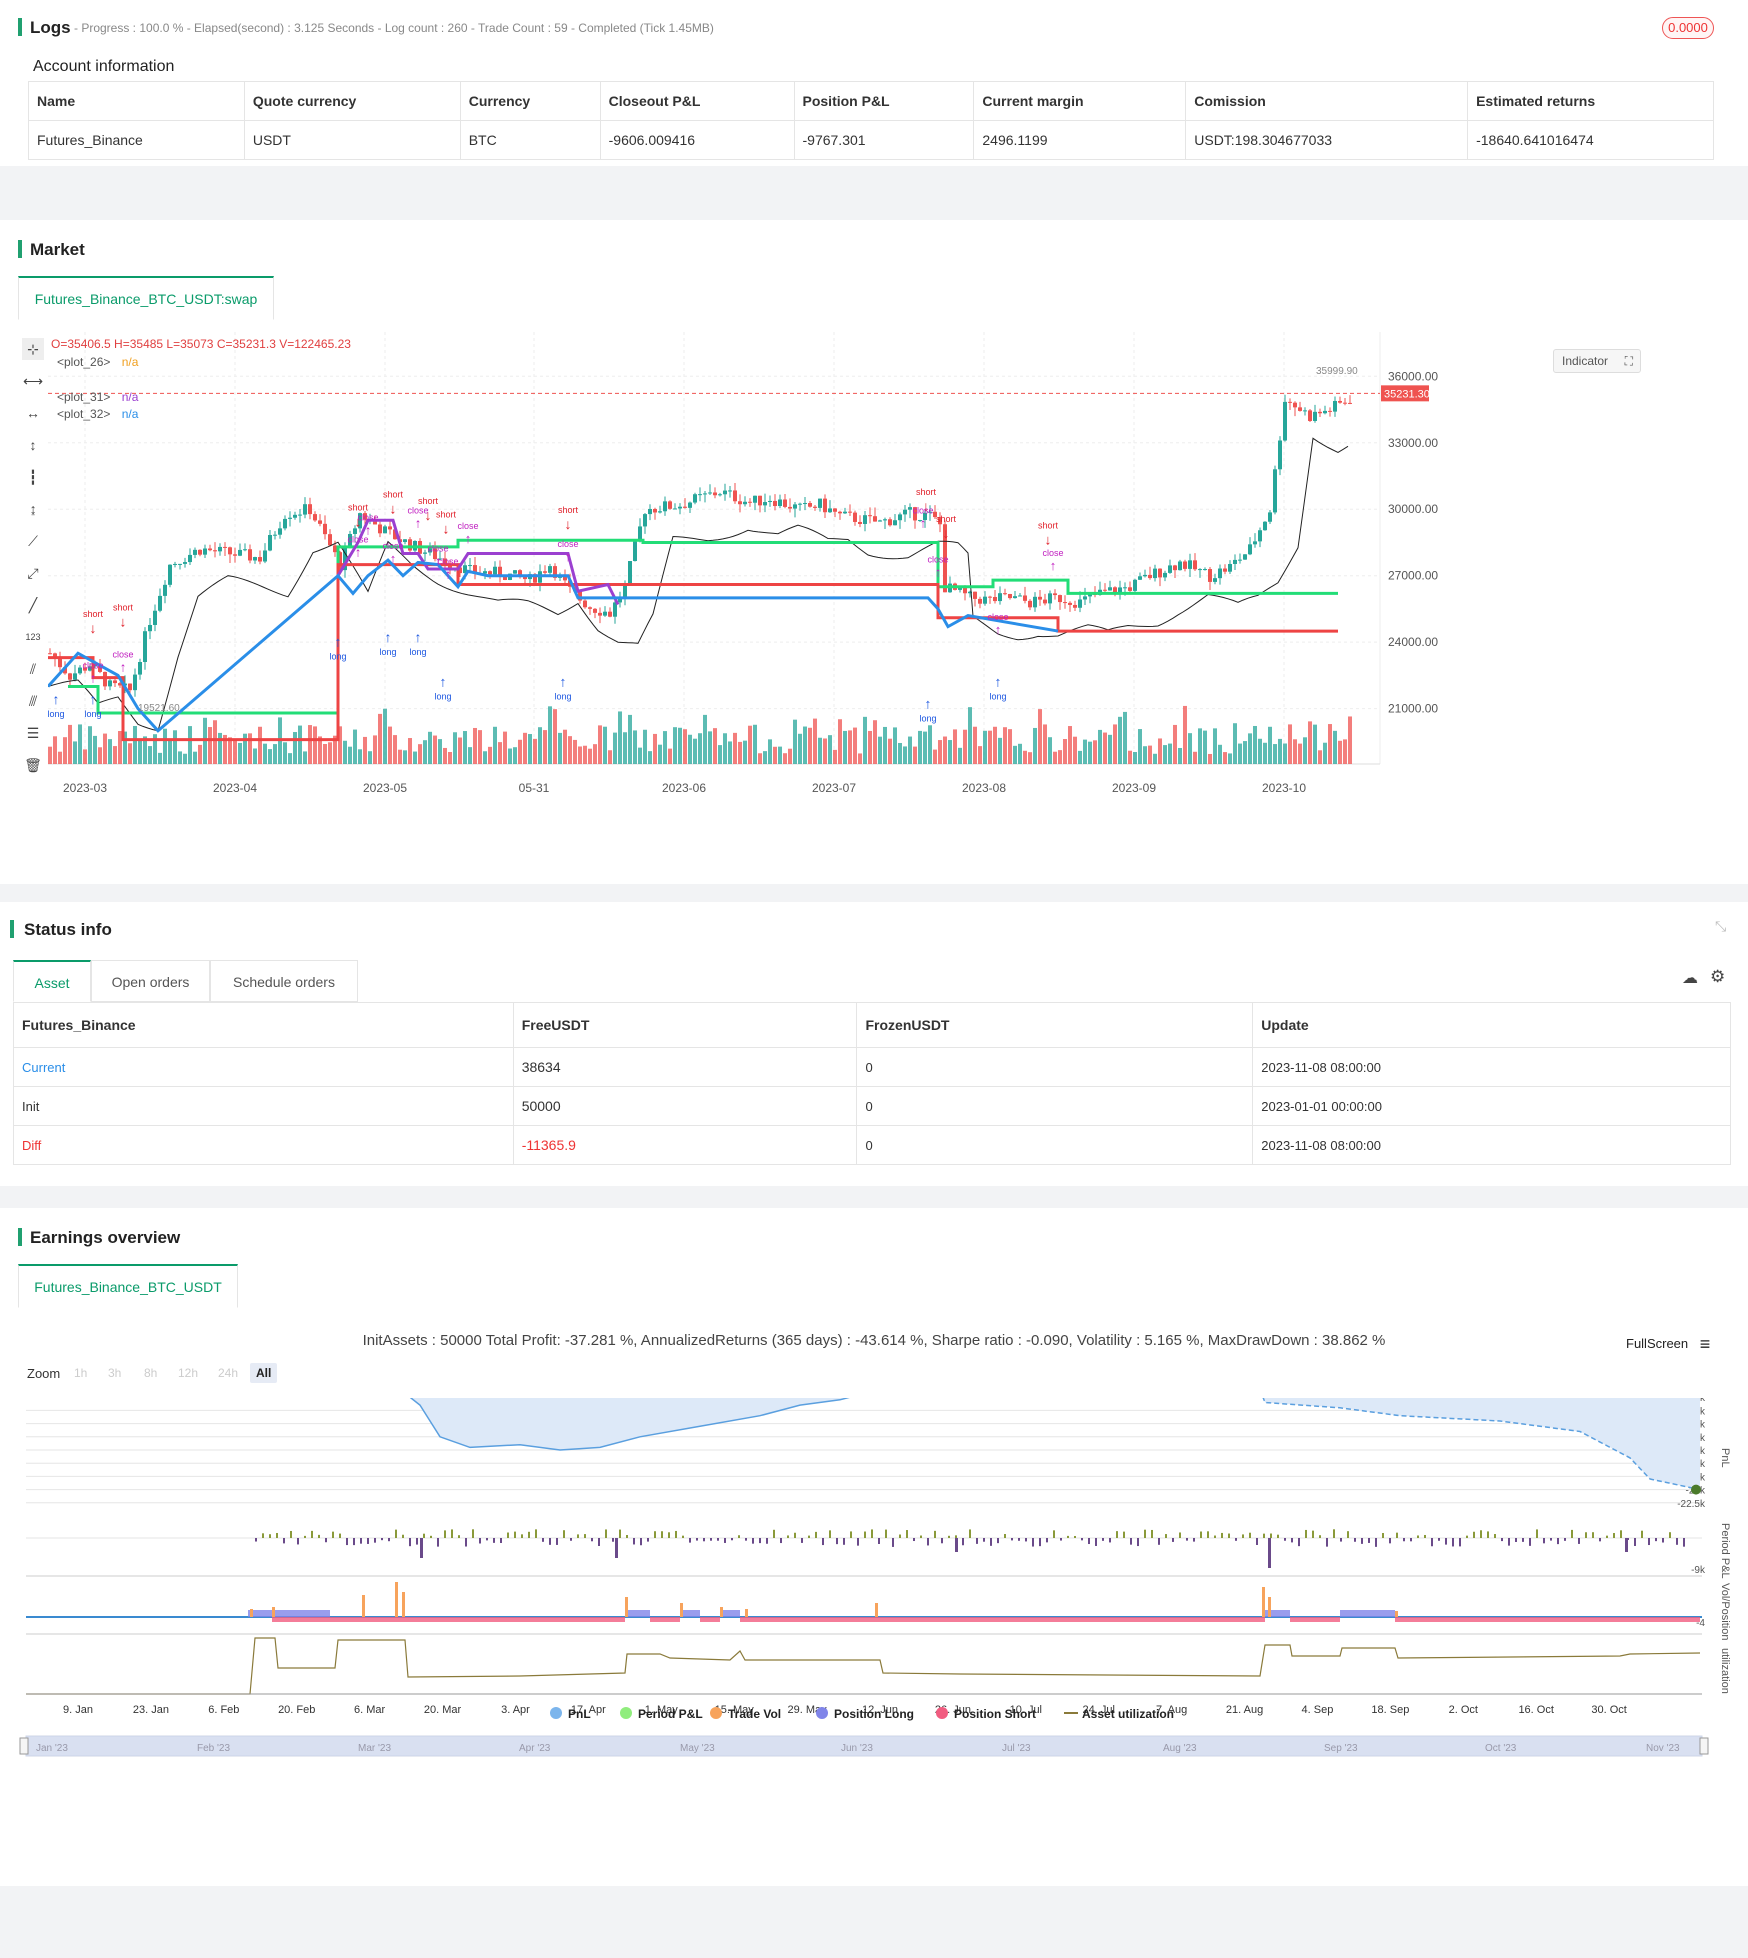  Describe the element at coordinates (188, 1373) in the screenshot. I see `zoom-12h: 12h` at that location.